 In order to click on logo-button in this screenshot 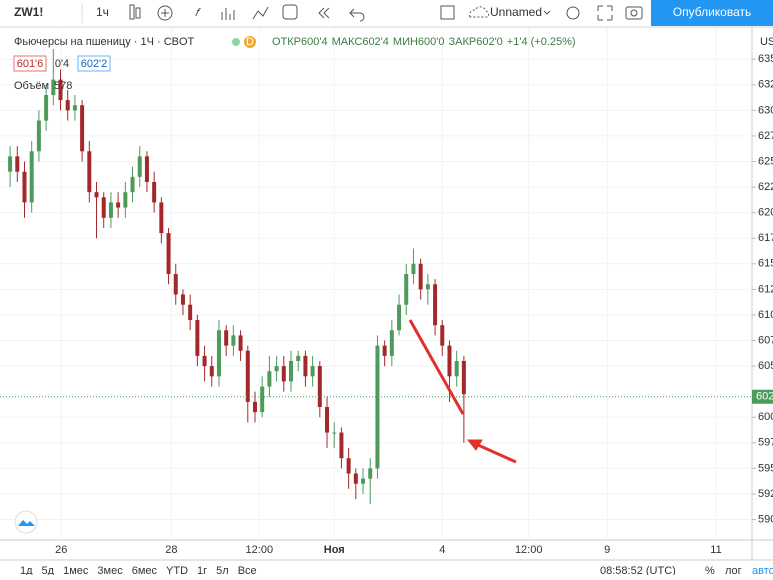, I will do `click(26, 522)`.